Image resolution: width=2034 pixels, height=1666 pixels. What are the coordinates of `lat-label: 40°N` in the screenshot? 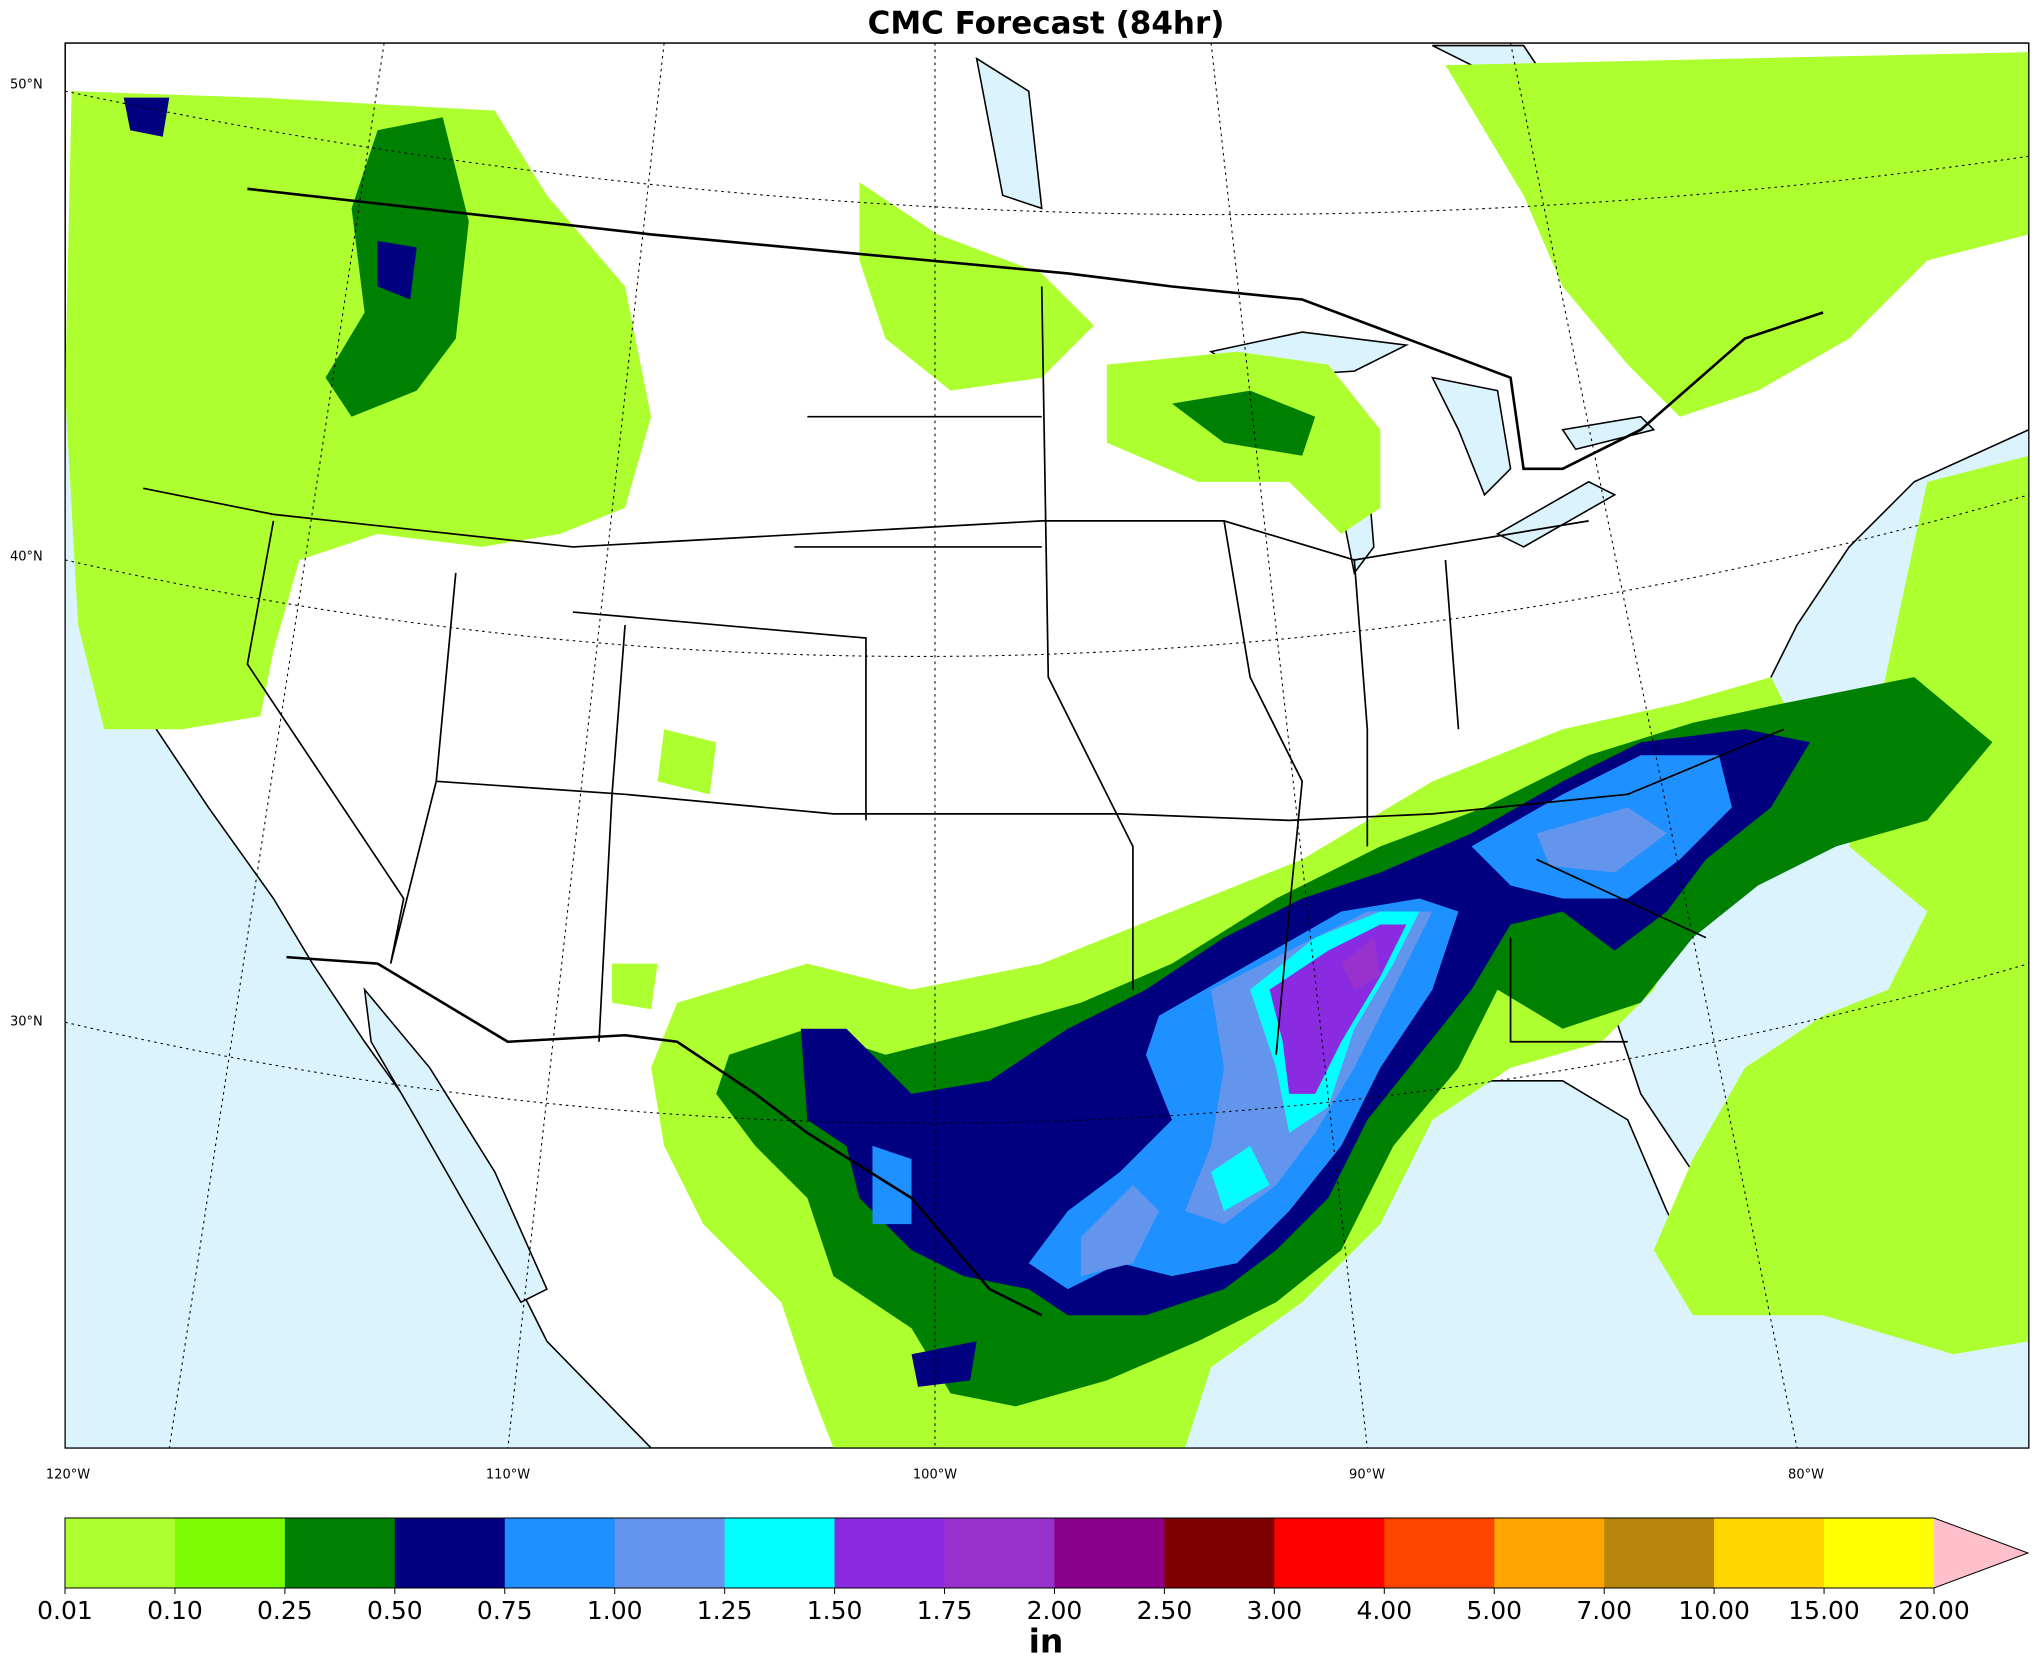 It's located at (26, 557).